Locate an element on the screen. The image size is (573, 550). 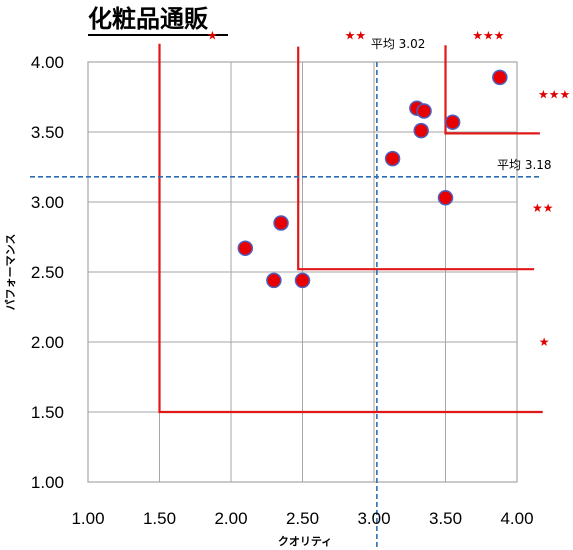
x-tick-label: 3.00 is located at coordinates (373, 518).